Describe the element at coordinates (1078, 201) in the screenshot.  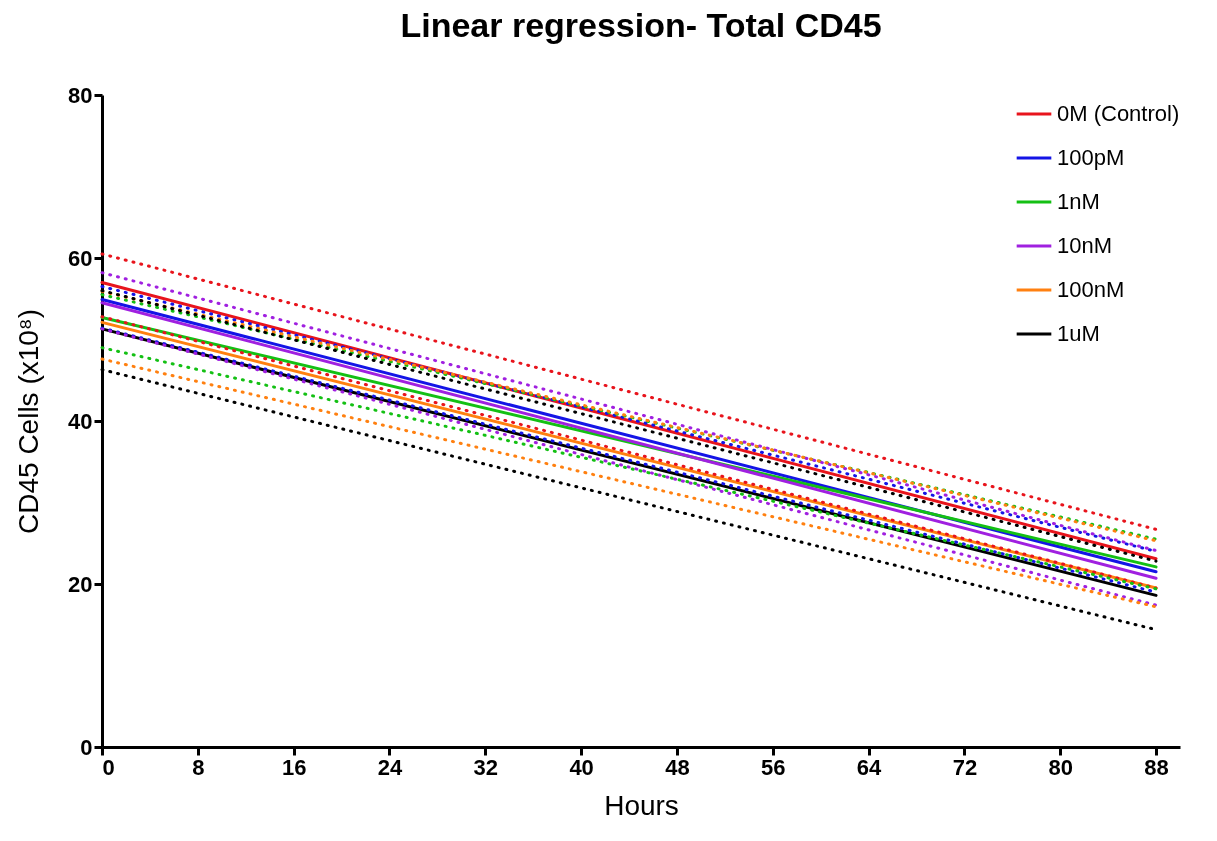
I see `legend-label: 1nM` at that location.